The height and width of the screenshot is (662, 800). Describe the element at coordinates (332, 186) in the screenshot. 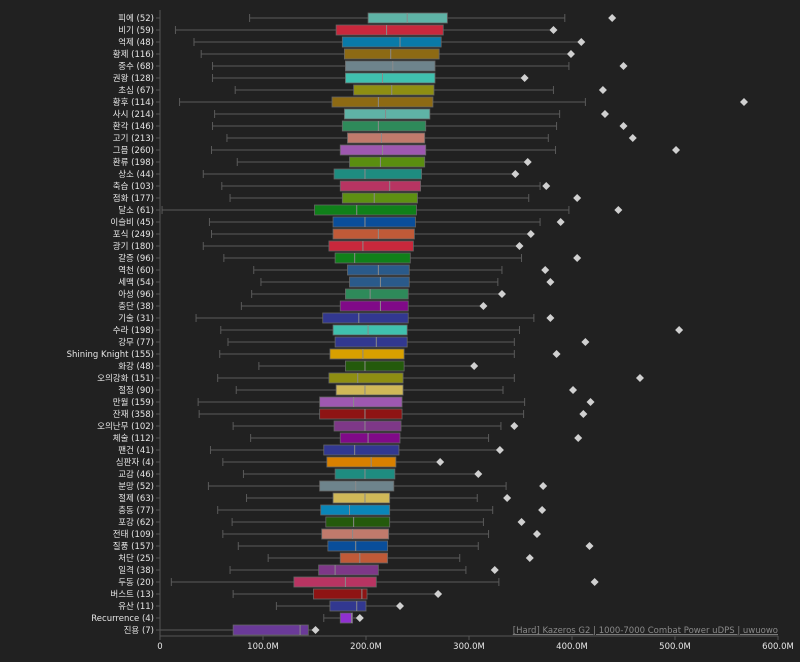

I see `box-row: 축습 (103)` at that location.